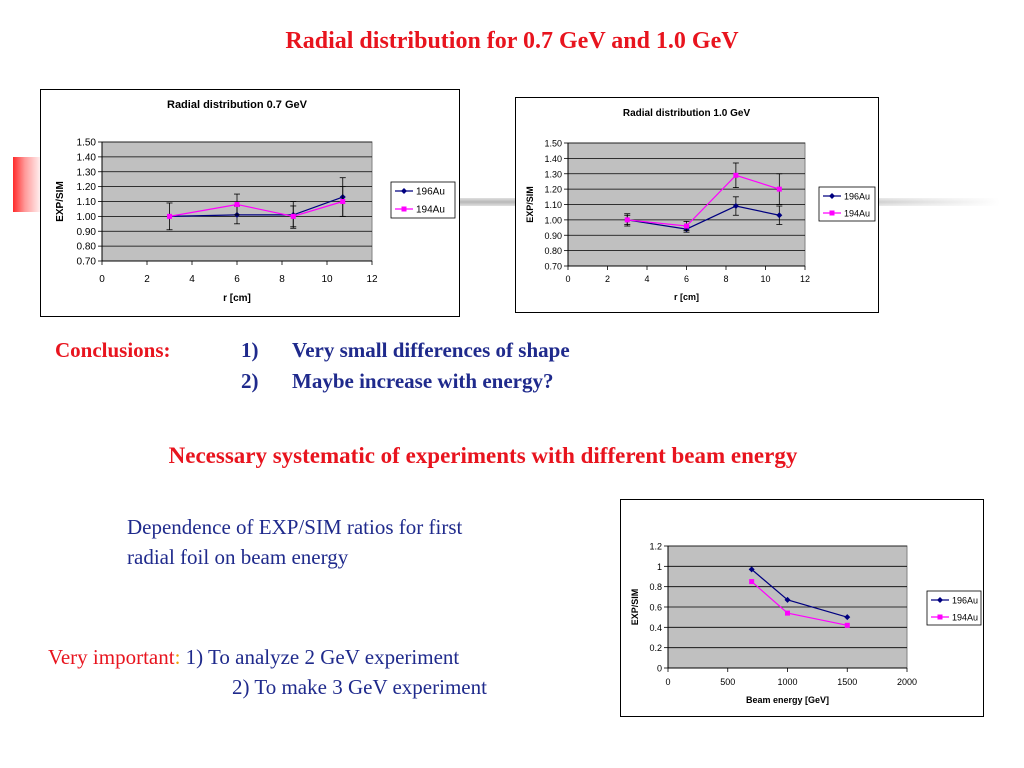 The height and width of the screenshot is (768, 1024). Describe the element at coordinates (359, 687) in the screenshot. I see `important-item-2: 2) To make 3 GeV experiment` at that location.